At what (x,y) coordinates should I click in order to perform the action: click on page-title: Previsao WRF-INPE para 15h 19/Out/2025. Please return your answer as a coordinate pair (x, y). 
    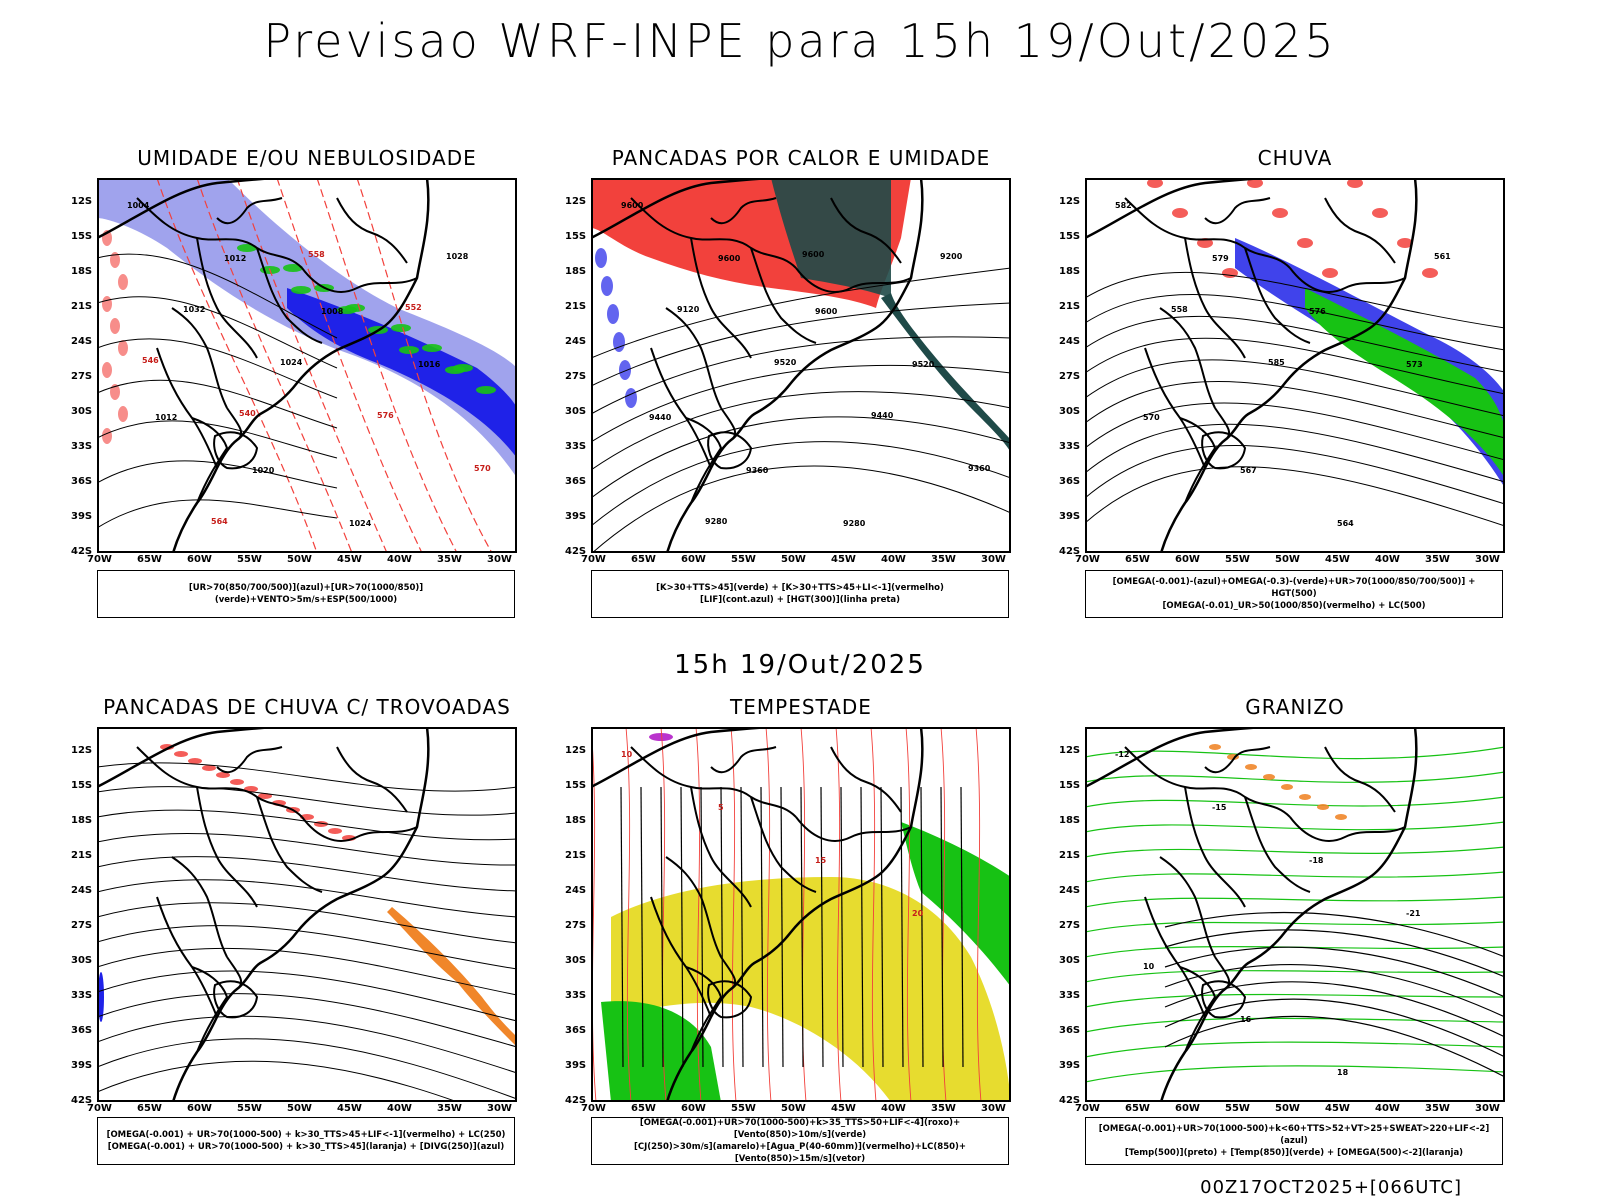
    Looking at the image, I should click on (800, 41).